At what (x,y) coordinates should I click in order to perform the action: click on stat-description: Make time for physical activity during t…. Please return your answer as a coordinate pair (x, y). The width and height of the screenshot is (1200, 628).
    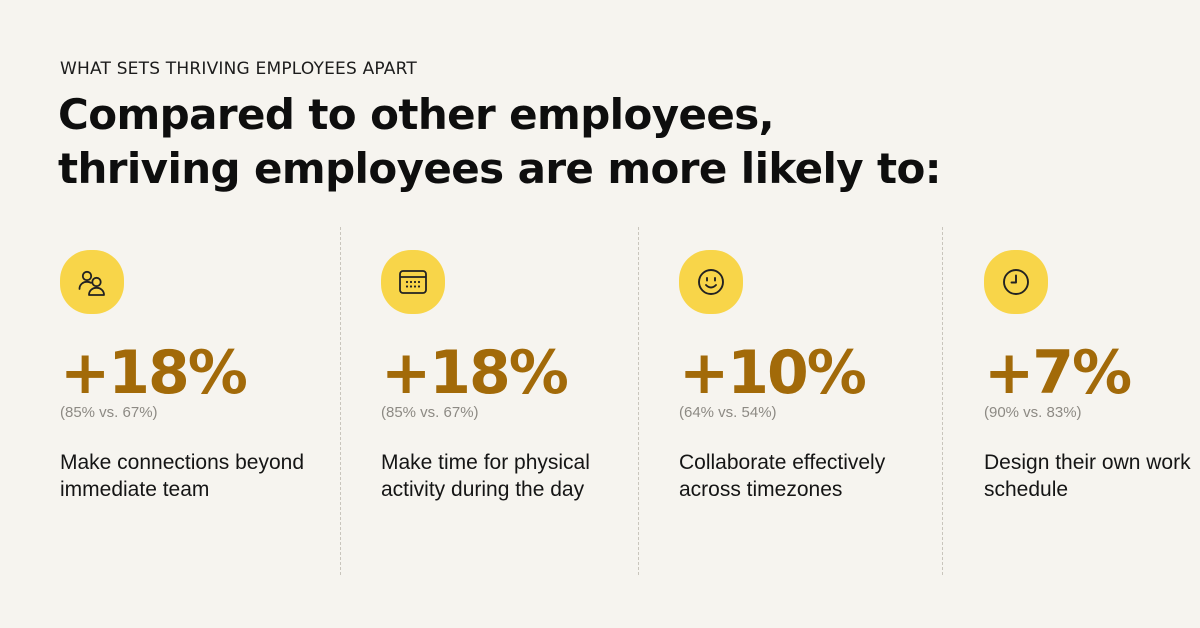
    Looking at the image, I should click on (485, 476).